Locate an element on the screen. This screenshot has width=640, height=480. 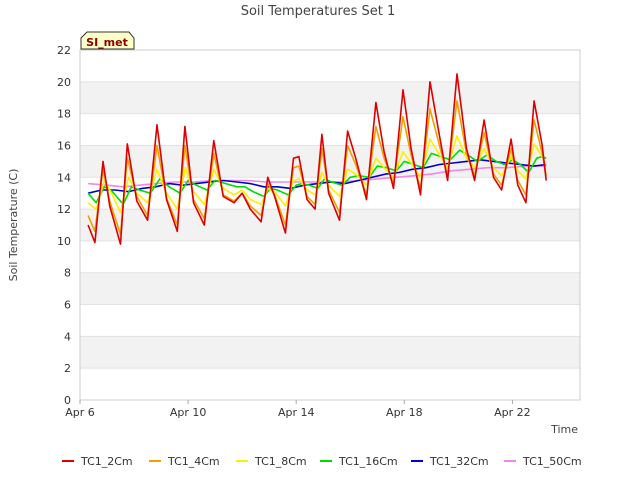
y-tick-label: 0 is located at coordinates (67, 400).